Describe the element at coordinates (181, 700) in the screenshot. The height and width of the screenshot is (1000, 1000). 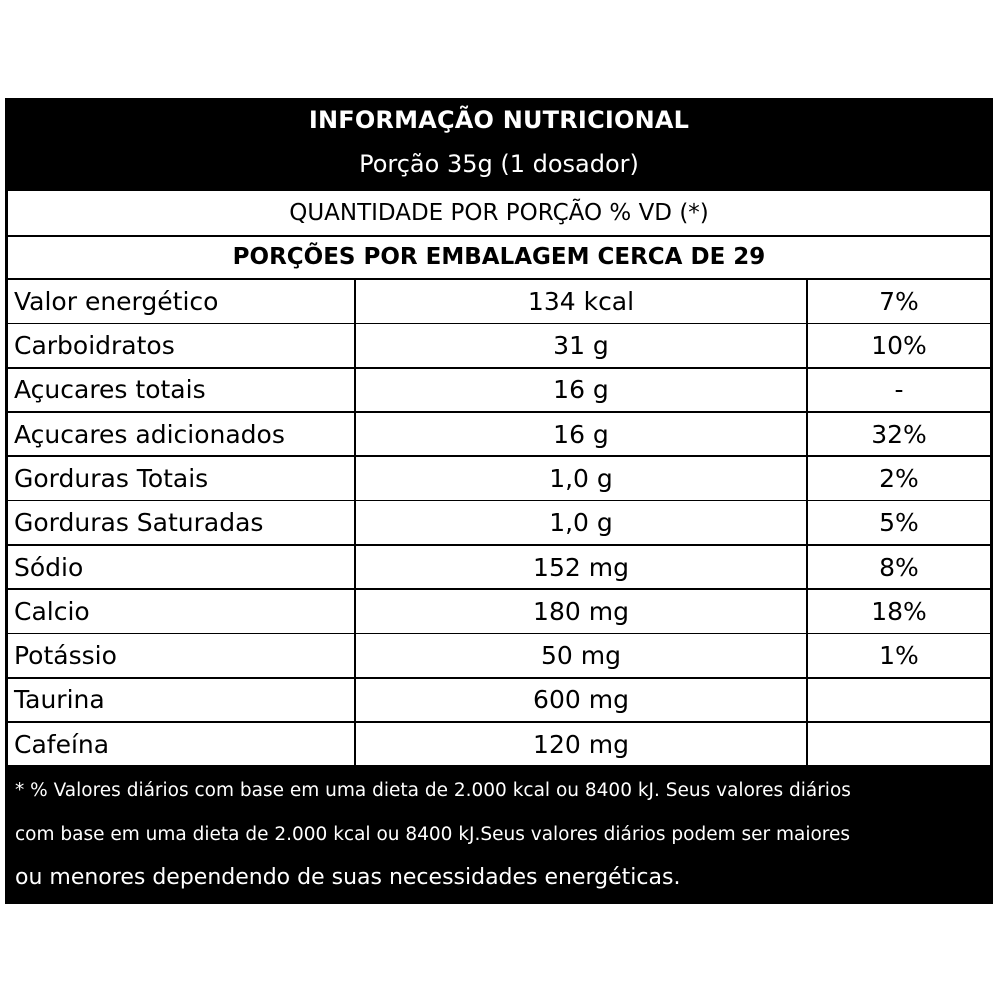
I see `nutrient-name: Taurina` at that location.